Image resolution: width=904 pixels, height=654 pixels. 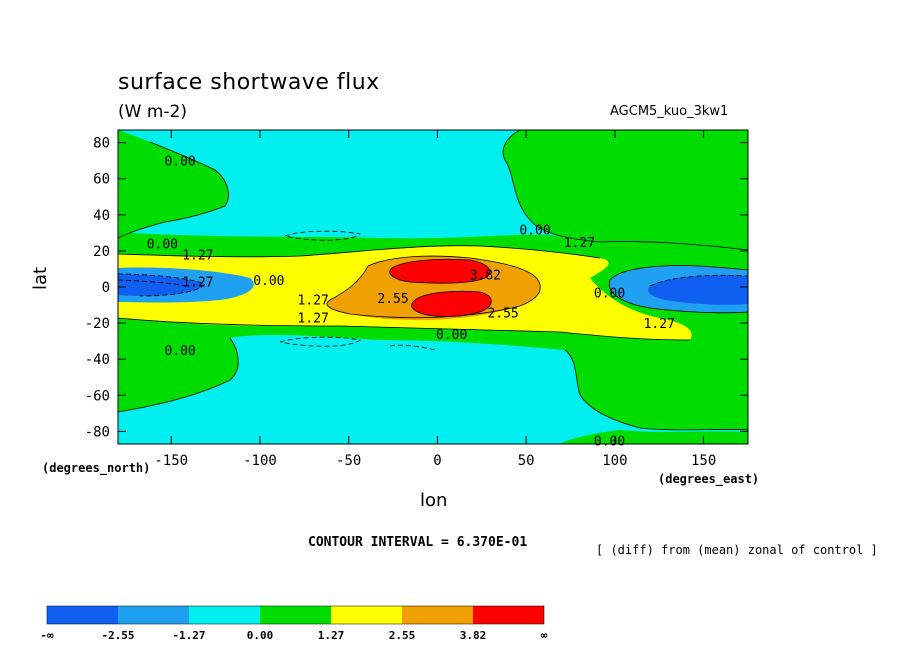 What do you see at coordinates (97, 432) in the screenshot?
I see `y-tick-label: -80` at bounding box center [97, 432].